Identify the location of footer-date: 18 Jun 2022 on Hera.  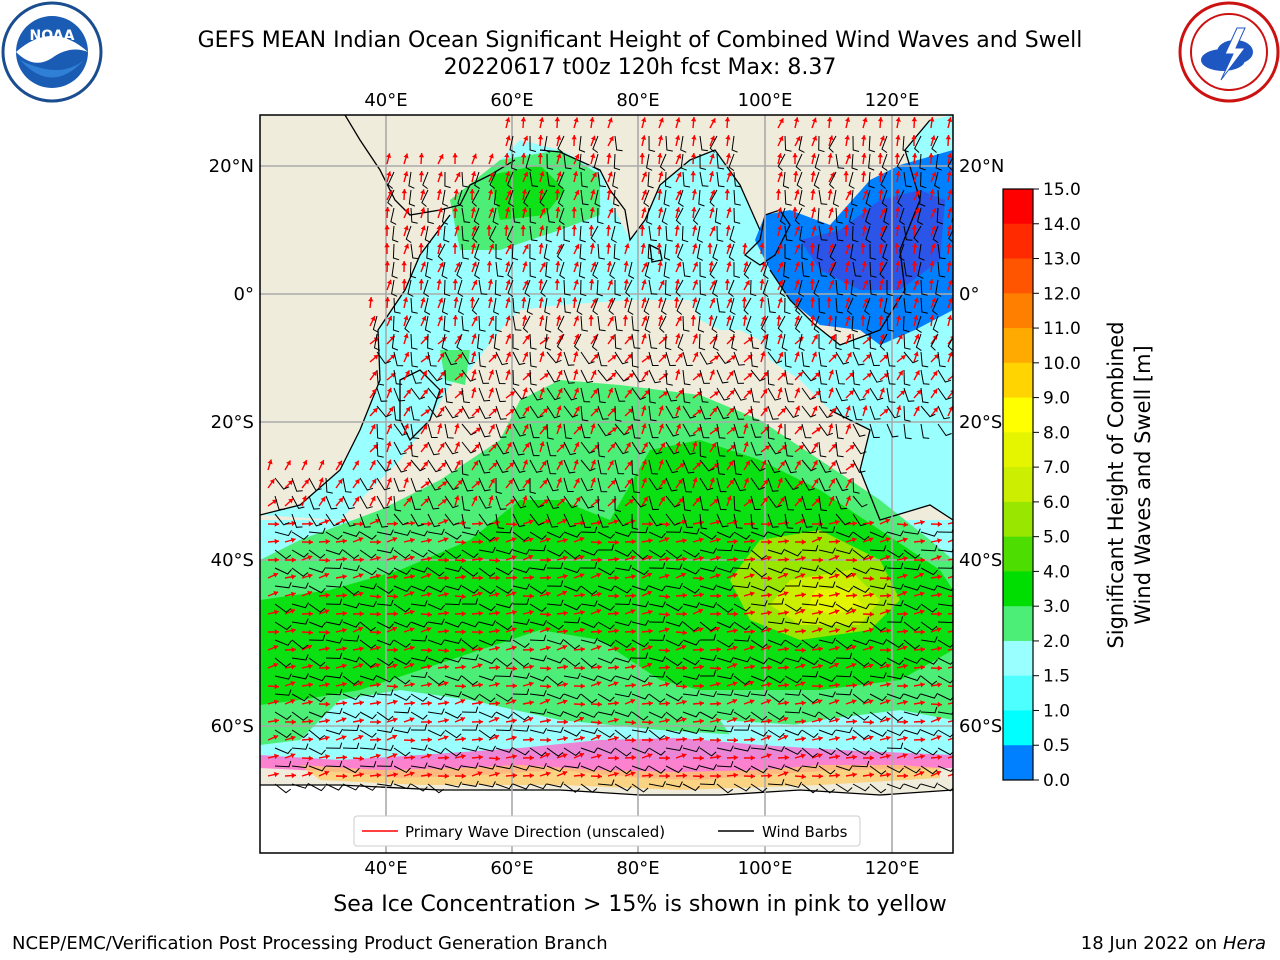
(1173, 943).